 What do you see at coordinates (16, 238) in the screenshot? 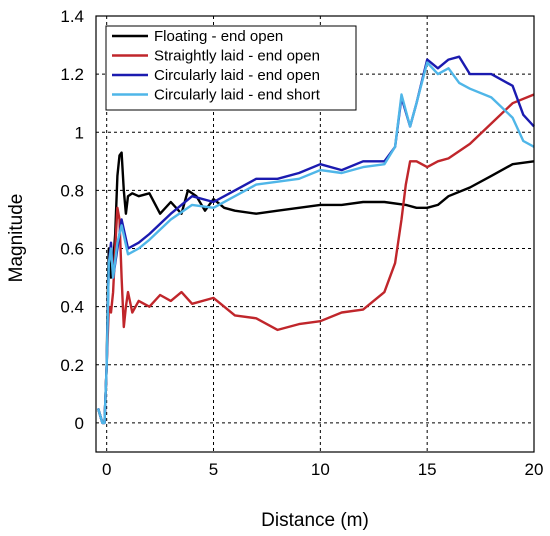
I see `y-axis-title: Magnitude` at bounding box center [16, 238].